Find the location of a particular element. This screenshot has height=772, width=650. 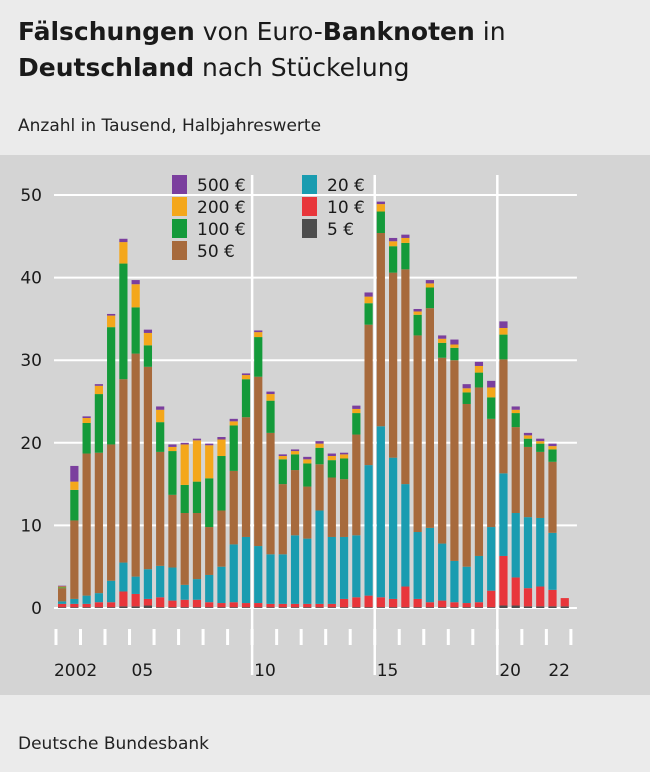

legend-label: 10 € is located at coordinates (346, 208).